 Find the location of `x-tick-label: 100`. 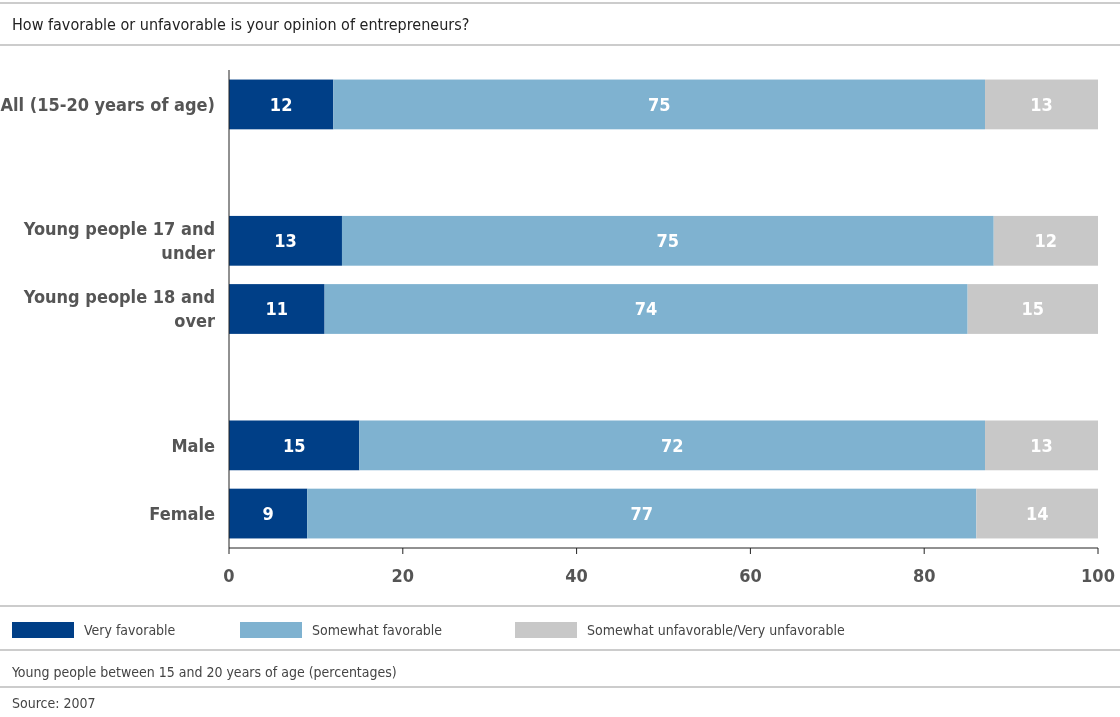

x-tick-label: 100 is located at coordinates (1098, 575).